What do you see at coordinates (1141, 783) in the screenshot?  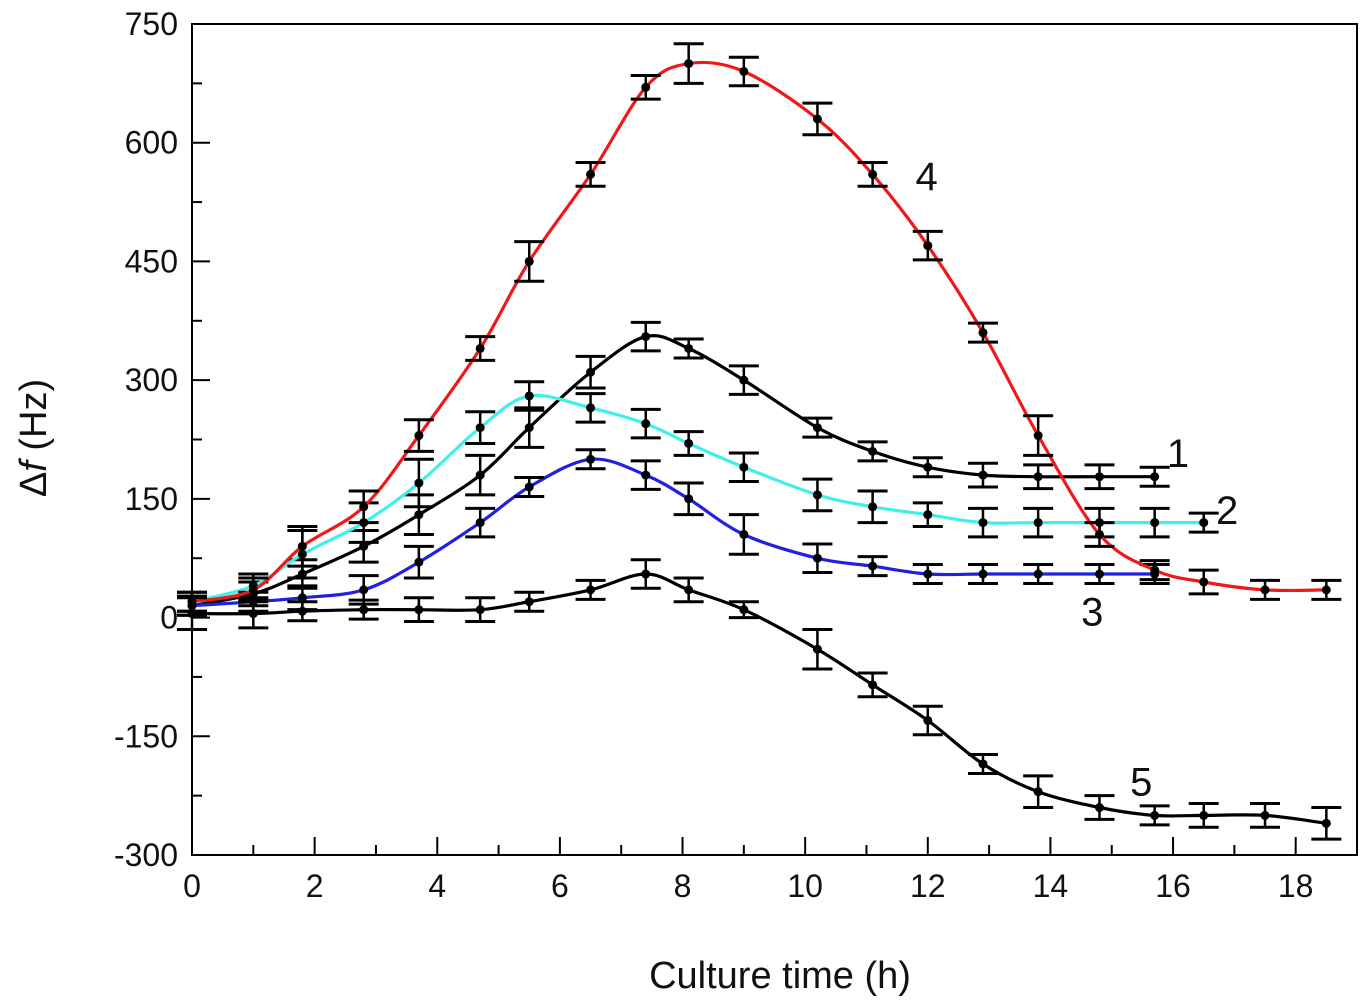 I see `series-label-5: 5` at bounding box center [1141, 783].